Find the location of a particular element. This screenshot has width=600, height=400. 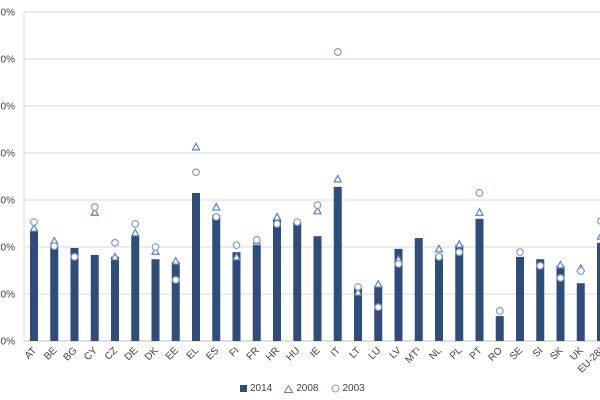

x-tick-label: IE is located at coordinates (315, 352).